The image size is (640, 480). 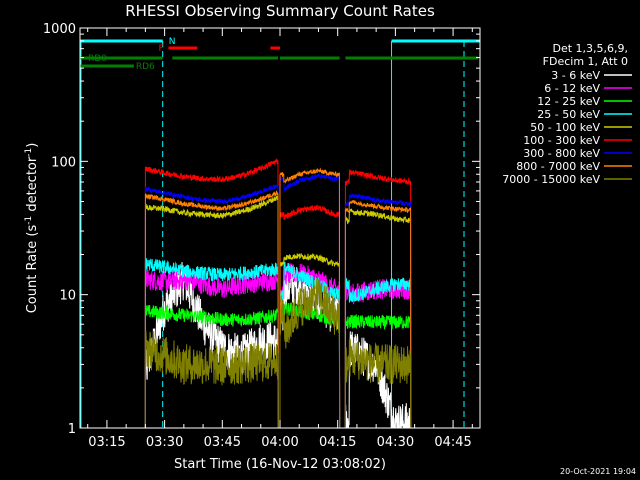 I want to click on rd0-flag-label: RD0, so click(x=97, y=59).